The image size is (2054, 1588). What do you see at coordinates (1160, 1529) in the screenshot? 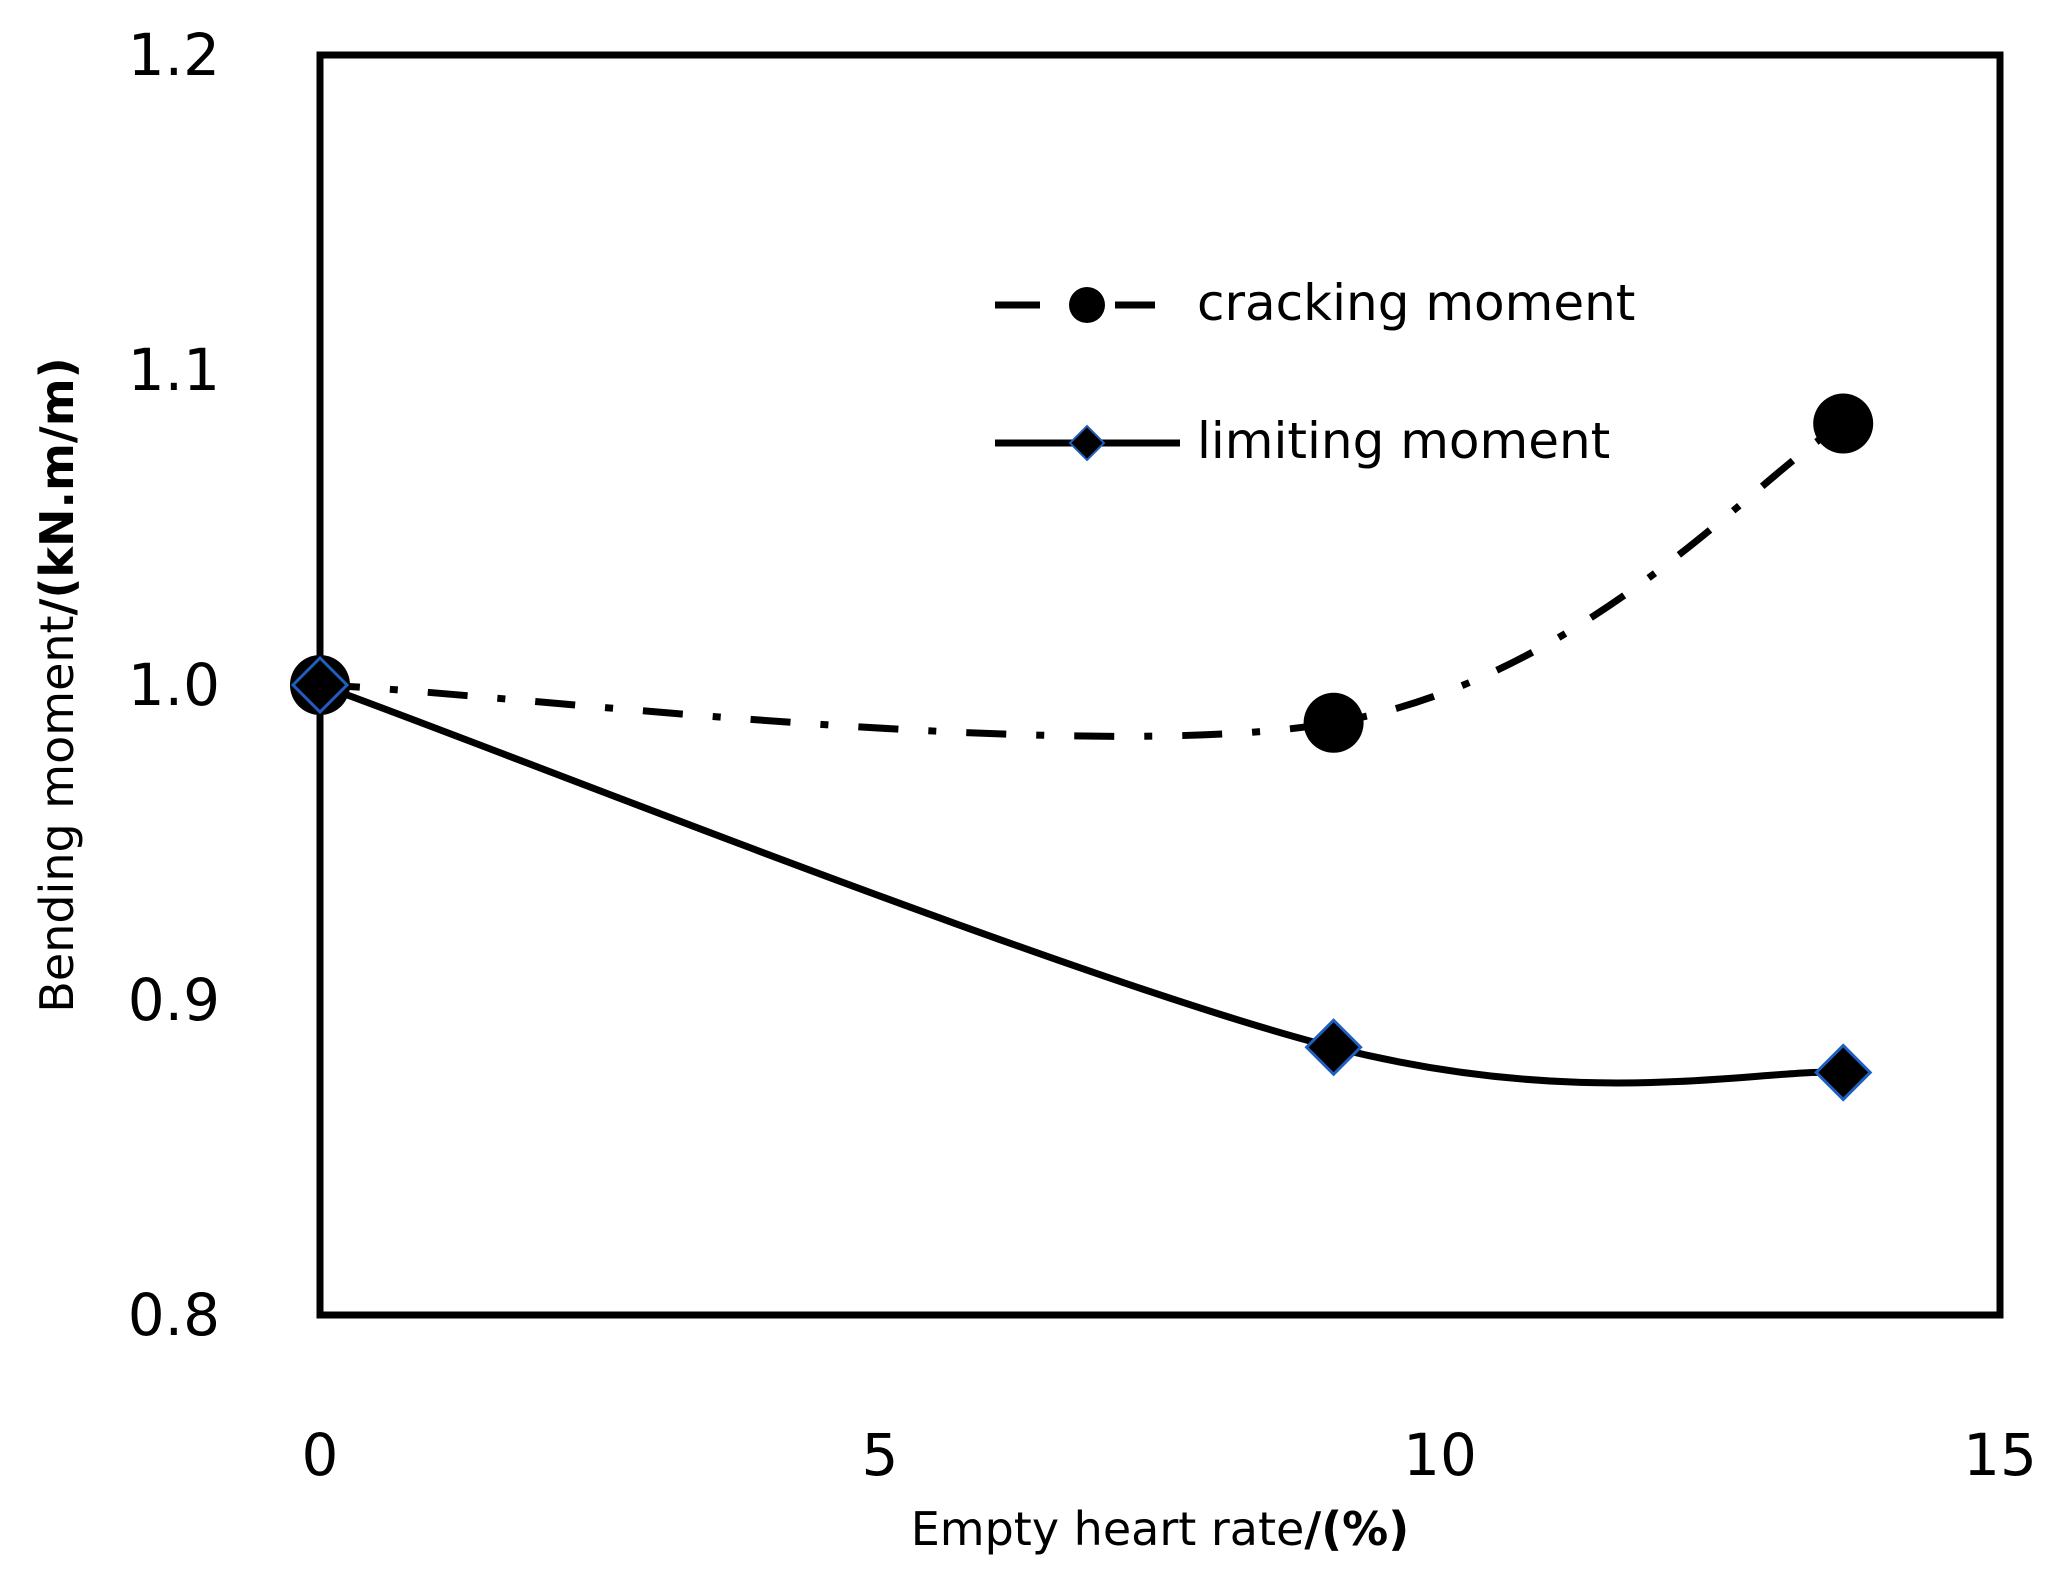
I see `x-axis-title: Empty heart rate/(%)` at bounding box center [1160, 1529].